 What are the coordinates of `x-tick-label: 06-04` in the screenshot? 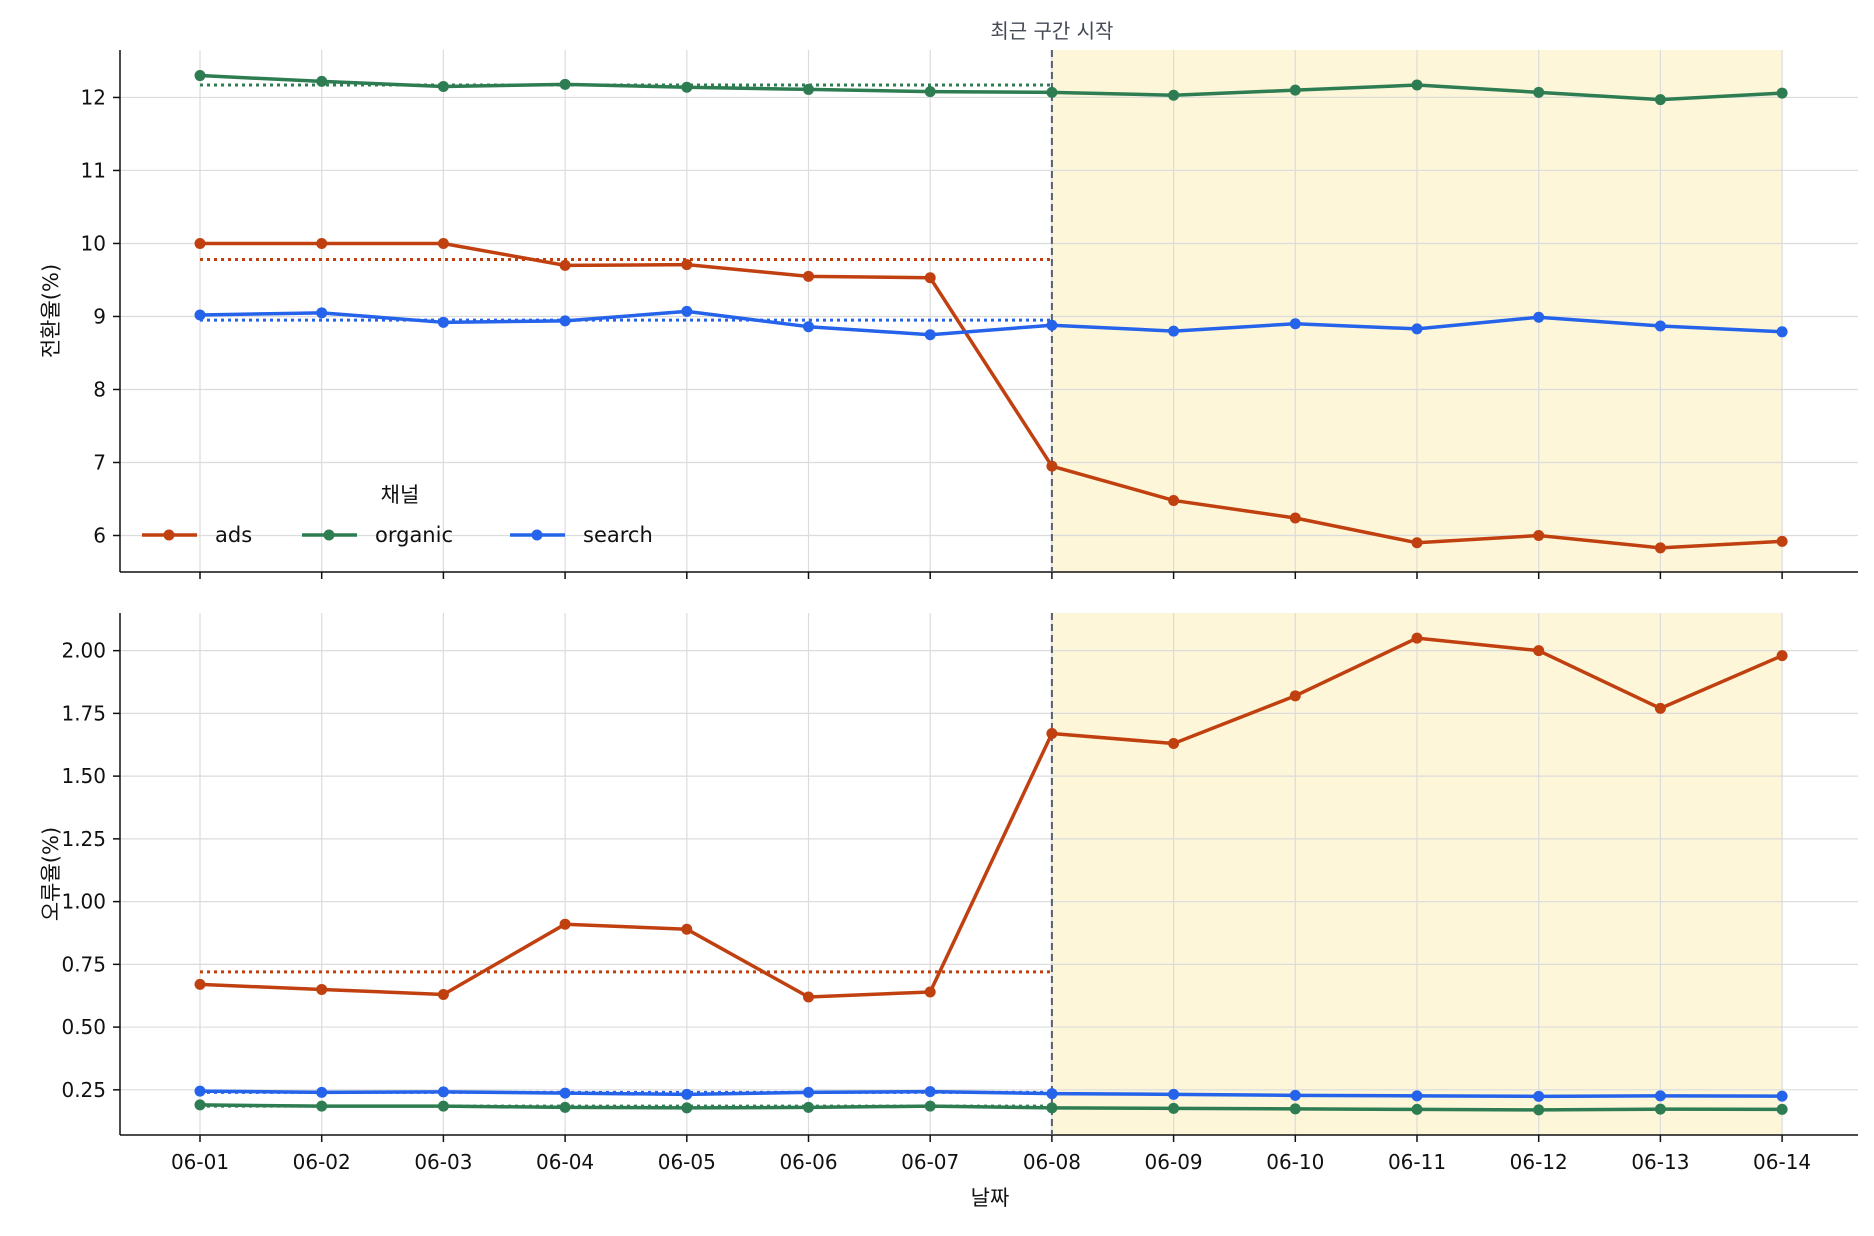 It's located at (565, 1162).